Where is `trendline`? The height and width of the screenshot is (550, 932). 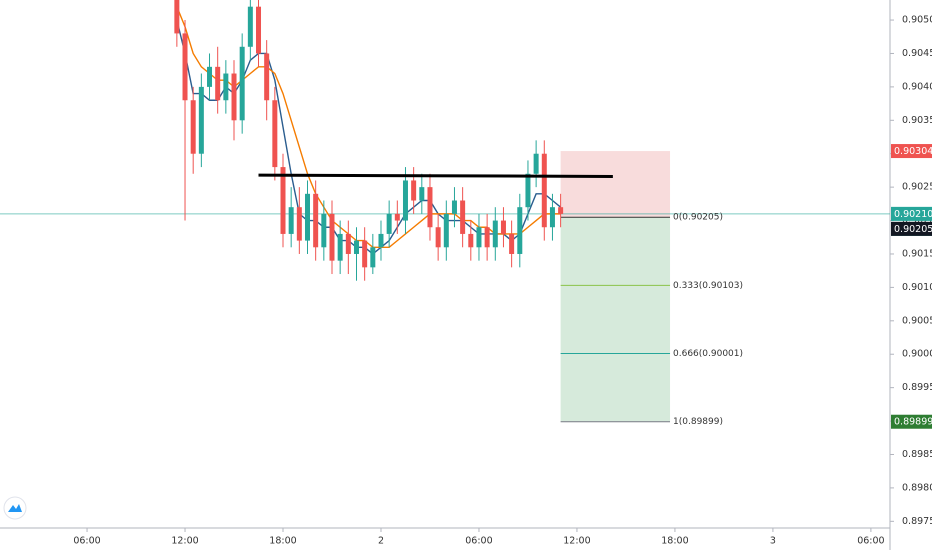 trendline is located at coordinates (435, 175).